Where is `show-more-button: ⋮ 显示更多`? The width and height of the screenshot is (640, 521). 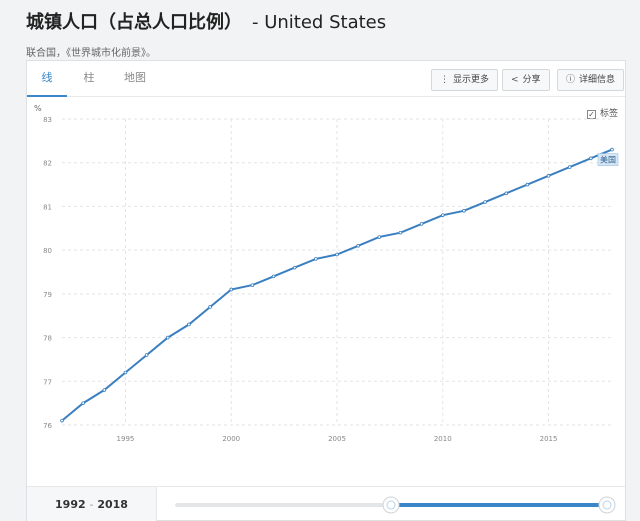 show-more-button: ⋮ 显示更多 is located at coordinates (465, 80).